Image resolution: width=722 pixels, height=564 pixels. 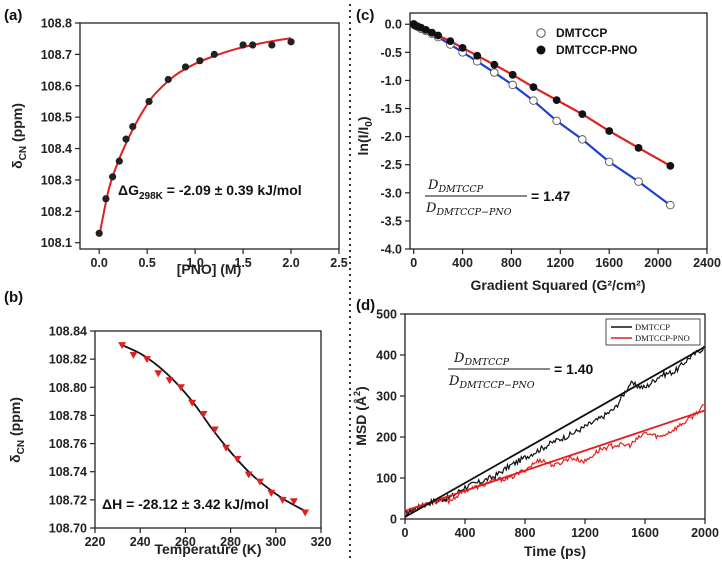 What do you see at coordinates (185, 504) in the screenshot?
I see `panel-b-delta-h-annotation: ΔH = -28.12 ± 3.42 kJ/mol` at bounding box center [185, 504].